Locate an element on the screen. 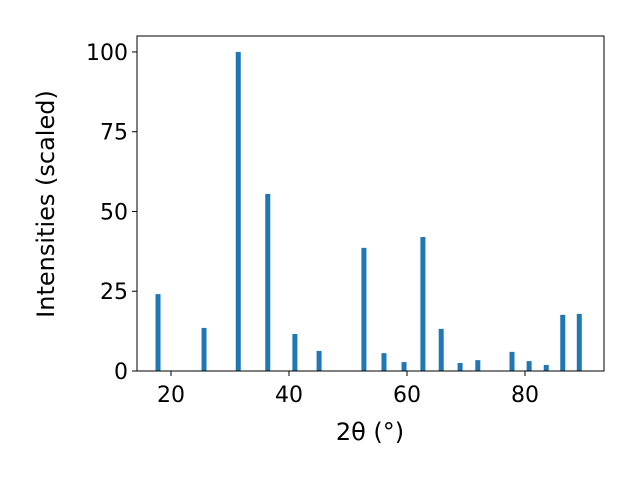 The width and height of the screenshot is (640, 480). y-tick-label: 75 is located at coordinates (114, 133).